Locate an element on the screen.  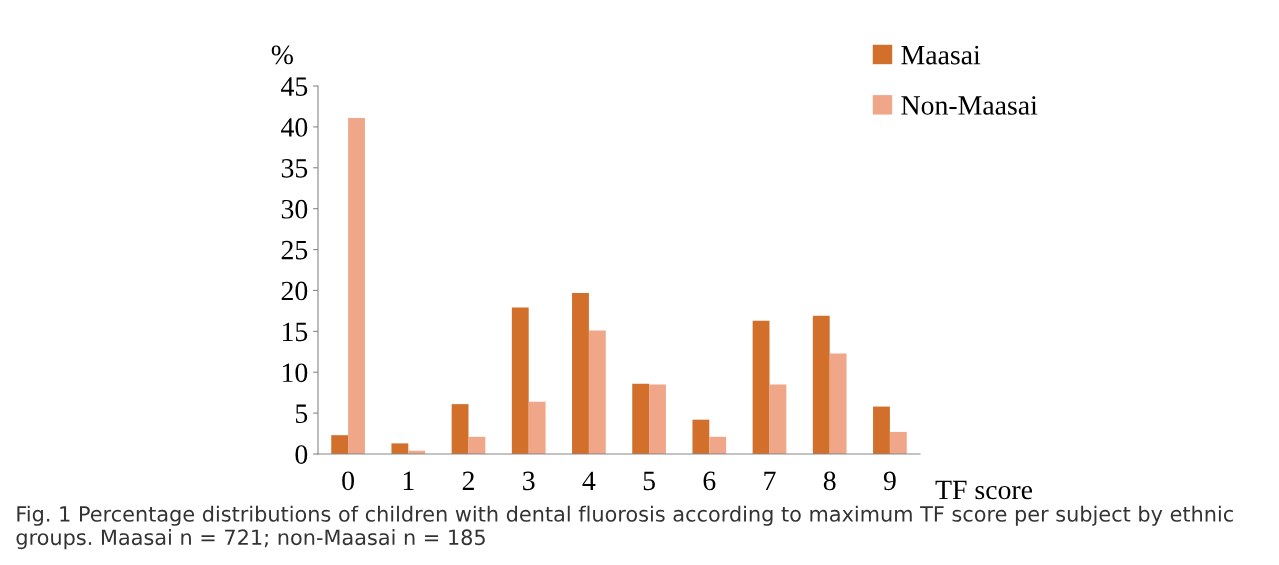
y-tick-label: 35 is located at coordinates (294, 168).